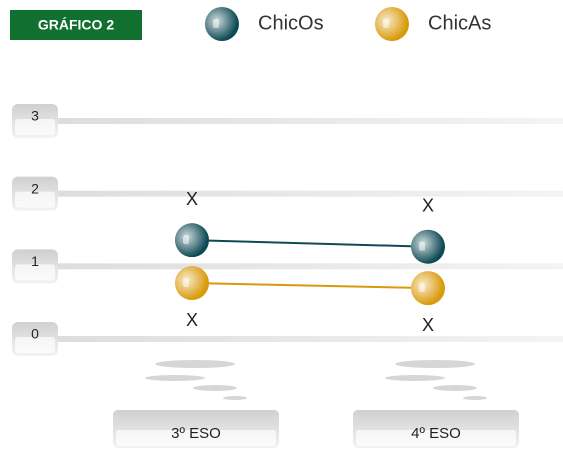 Image resolution: width=563 pixels, height=449 pixels. Describe the element at coordinates (35, 188) in the screenshot. I see `y-tick-label: 2` at that location.